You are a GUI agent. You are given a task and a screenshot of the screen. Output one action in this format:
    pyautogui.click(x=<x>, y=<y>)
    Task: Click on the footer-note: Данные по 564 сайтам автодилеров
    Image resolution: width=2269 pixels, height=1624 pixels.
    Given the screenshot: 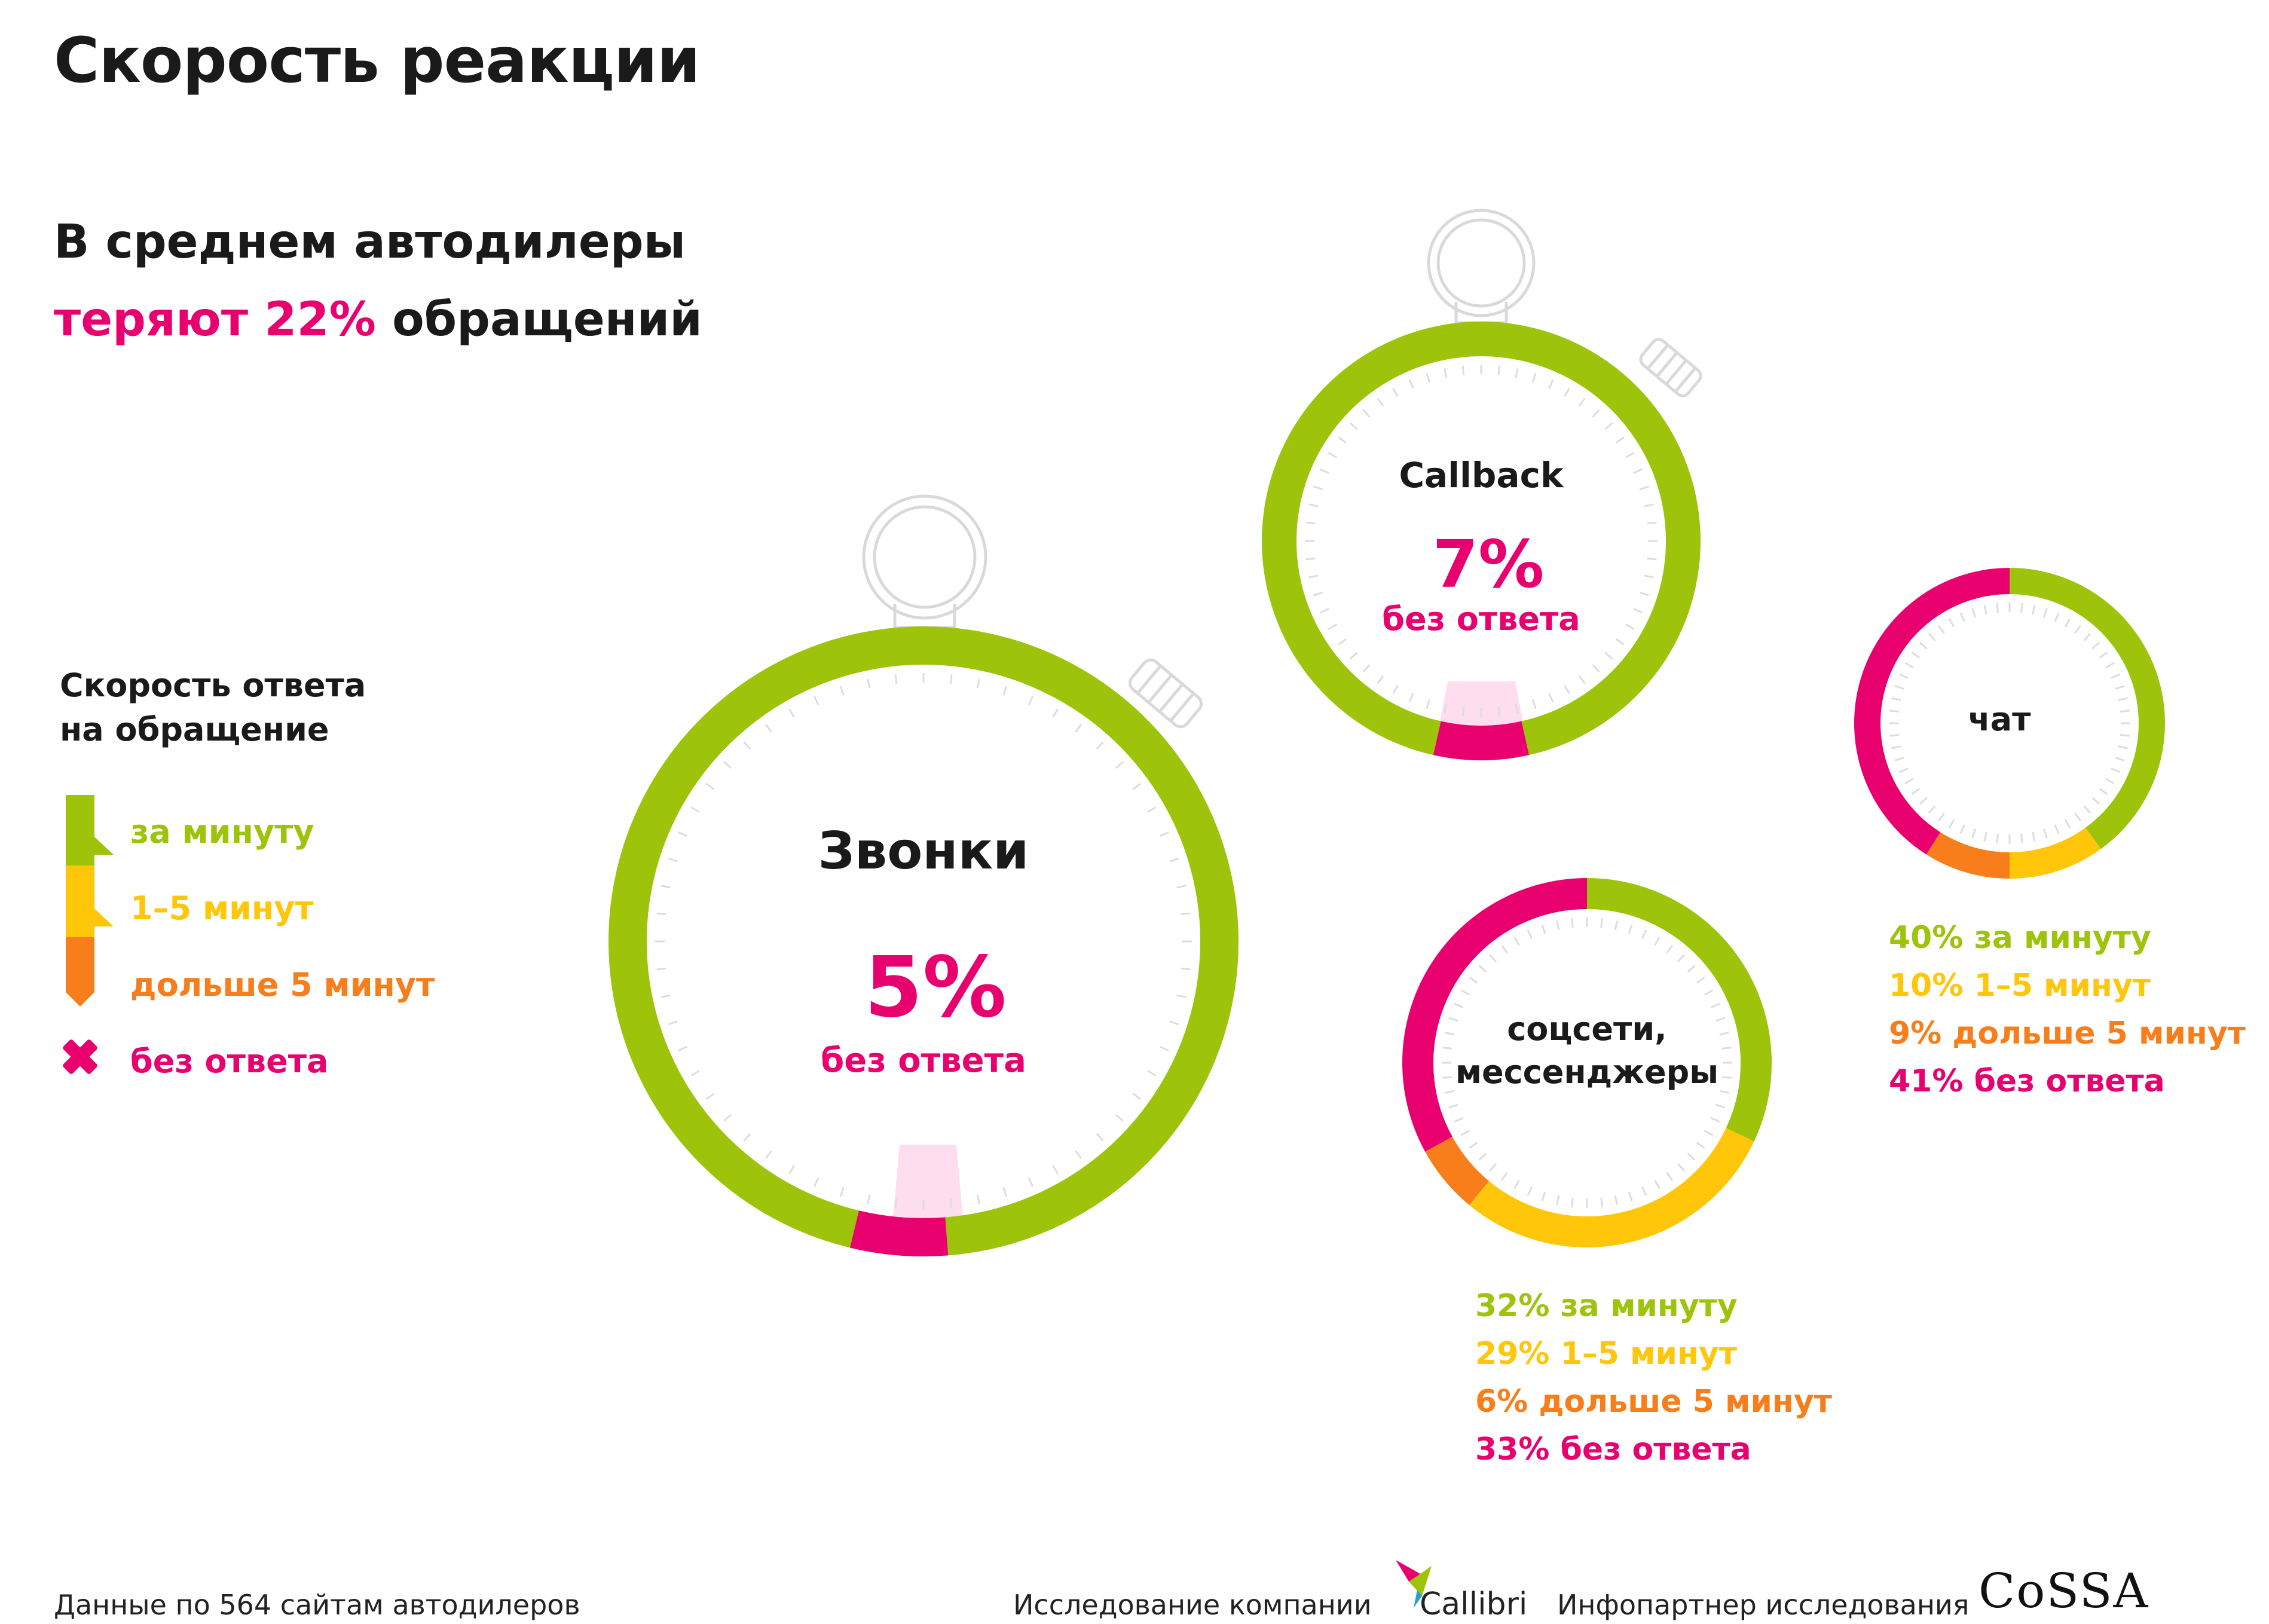 What is the action you would take?
    pyautogui.click(x=317, y=1605)
    